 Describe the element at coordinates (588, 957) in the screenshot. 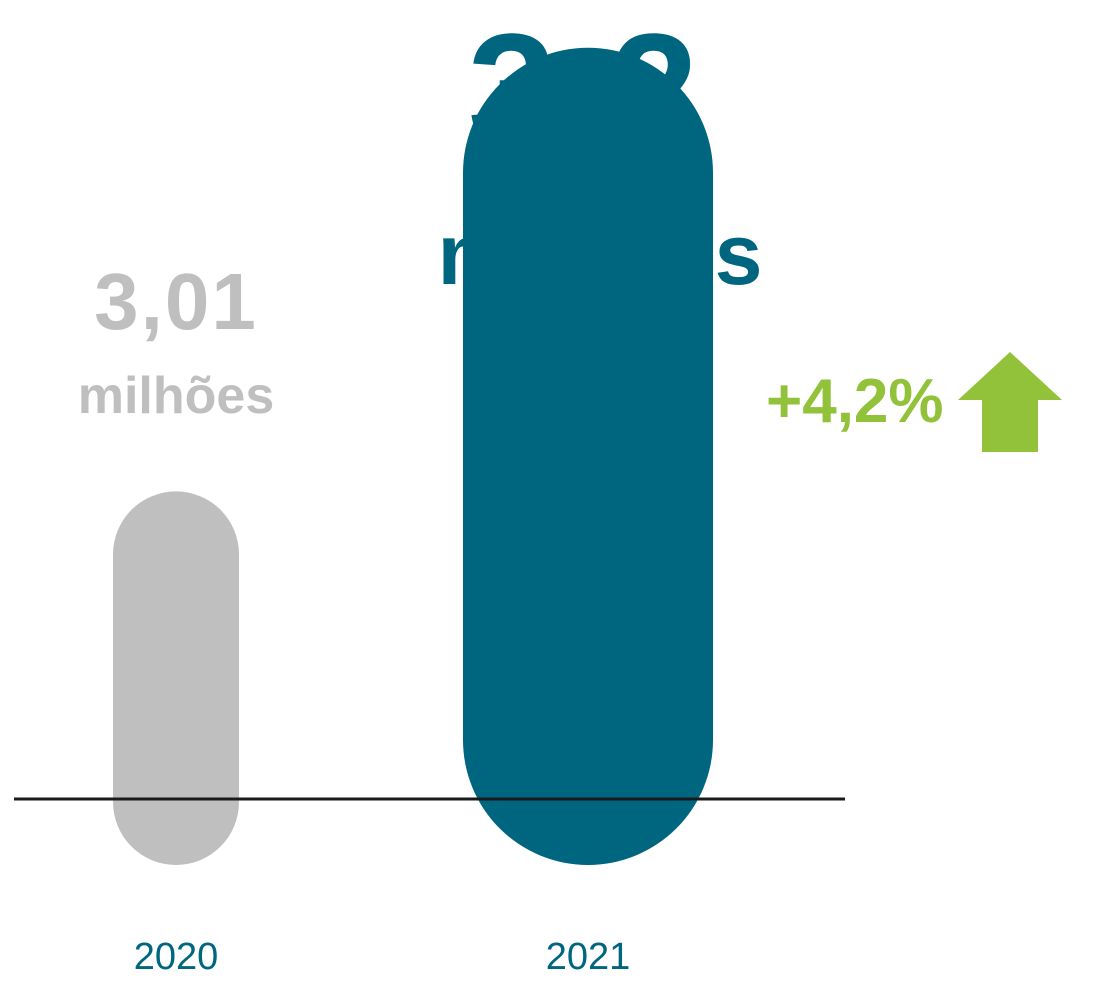

I see `x-tick-label-2021: 2021` at that location.